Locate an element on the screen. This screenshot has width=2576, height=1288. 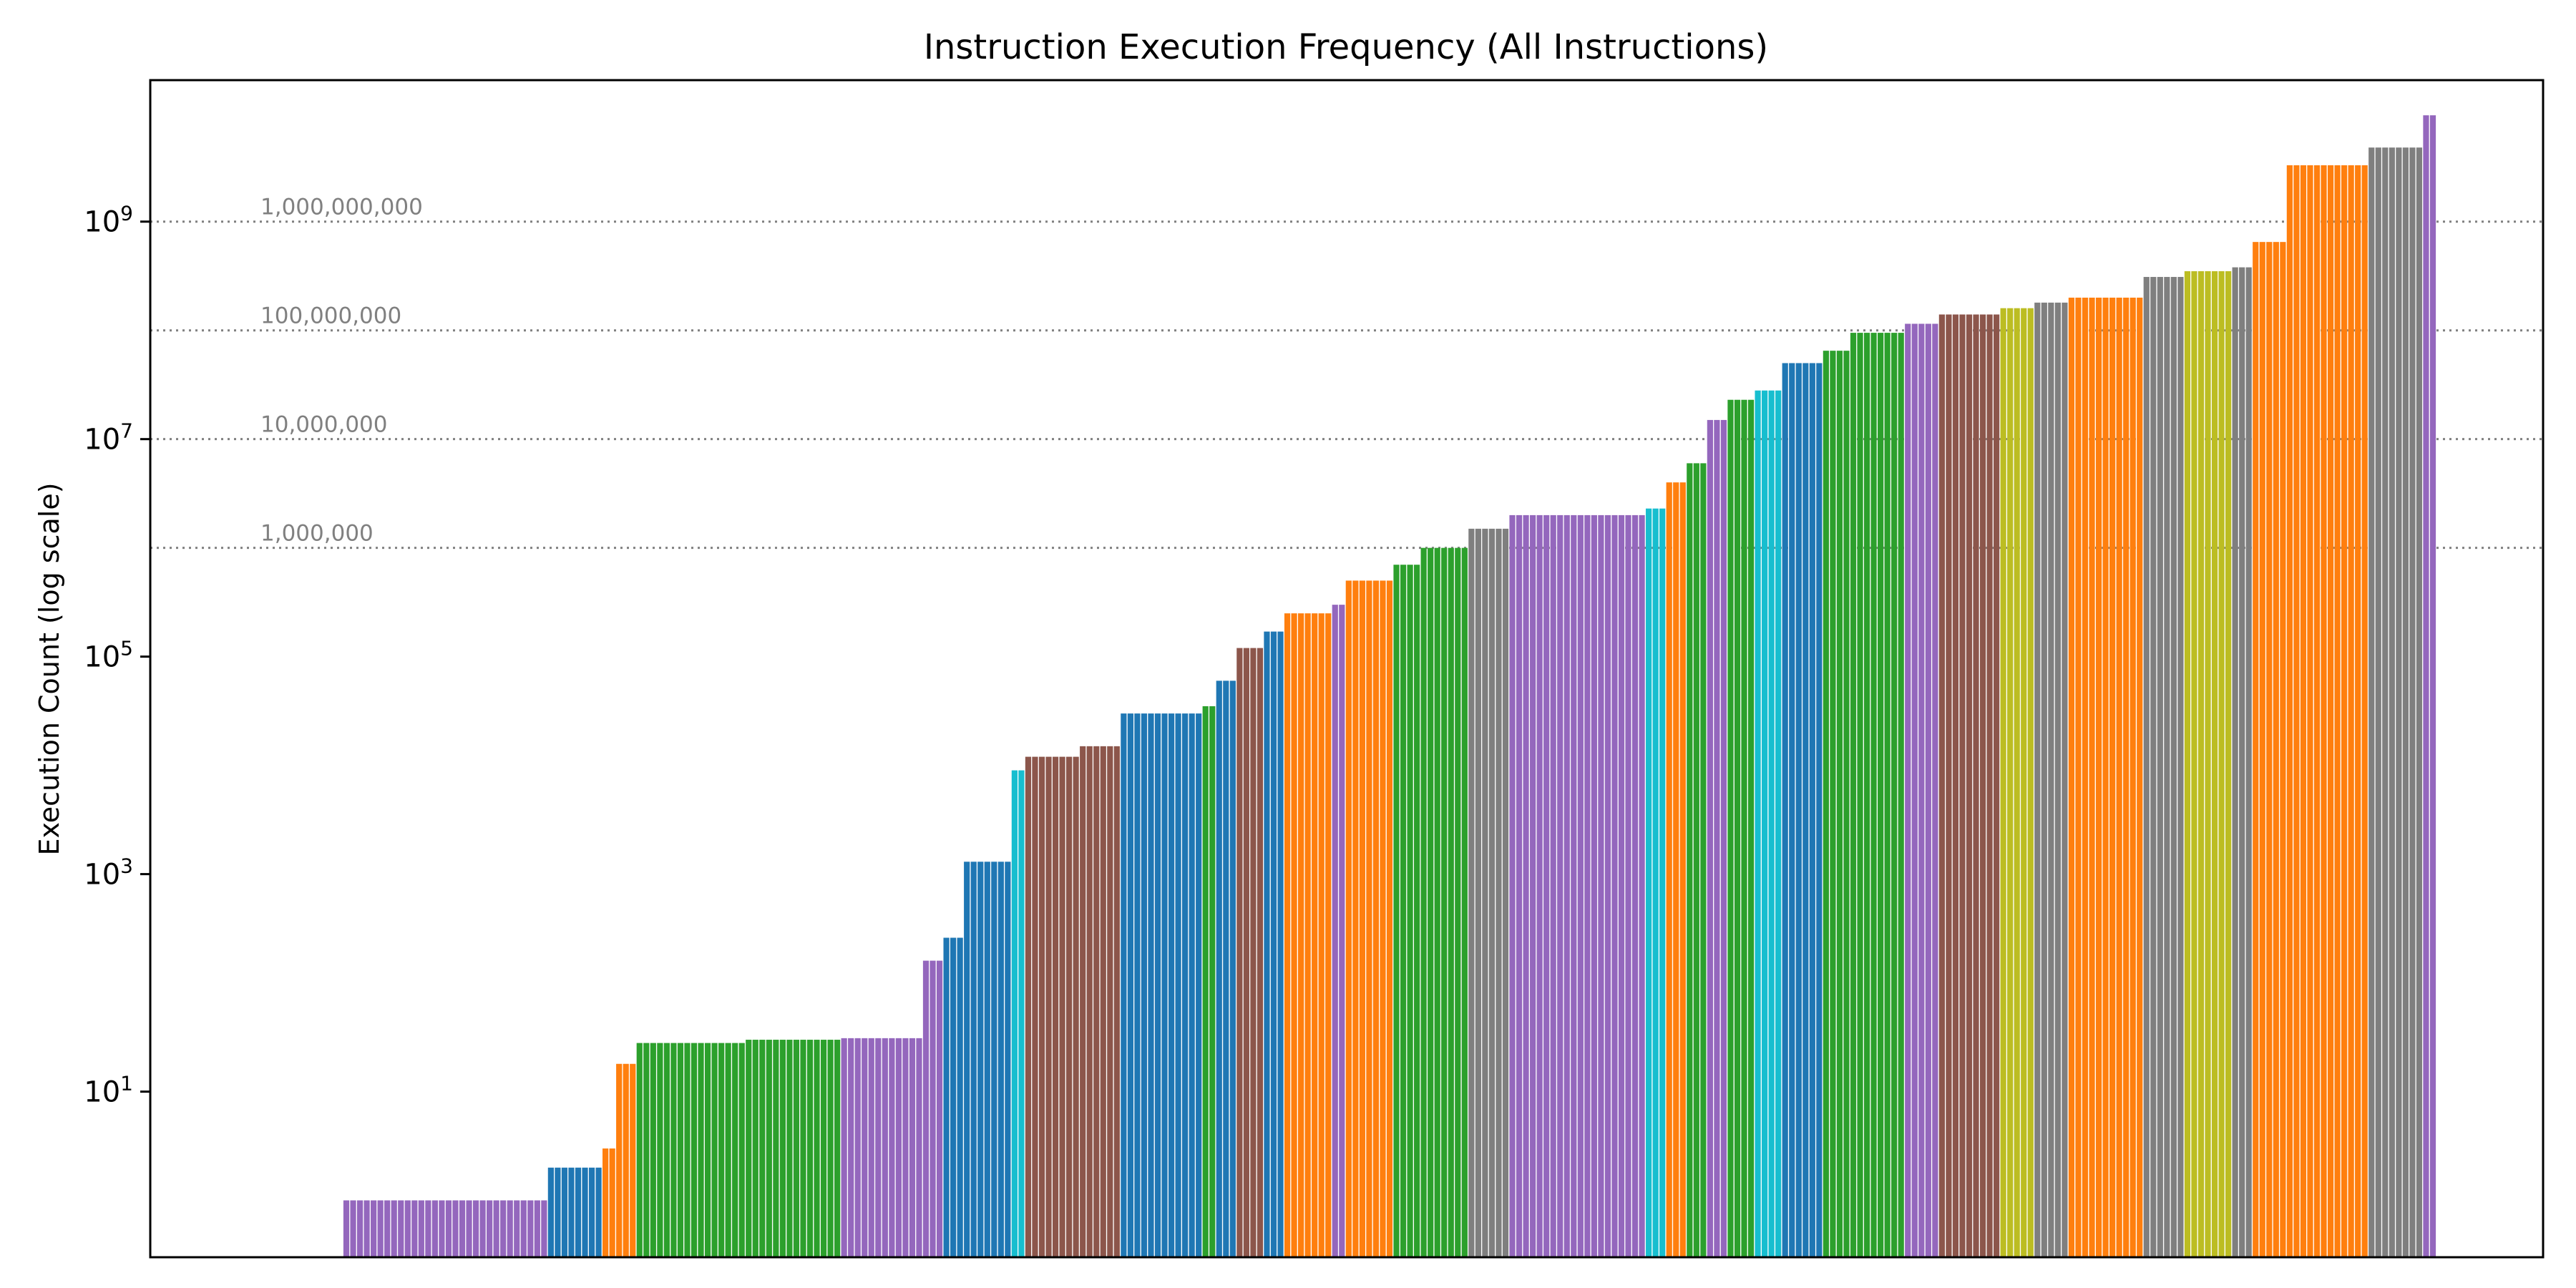
y-tick-label: 103 is located at coordinates (108, 873).